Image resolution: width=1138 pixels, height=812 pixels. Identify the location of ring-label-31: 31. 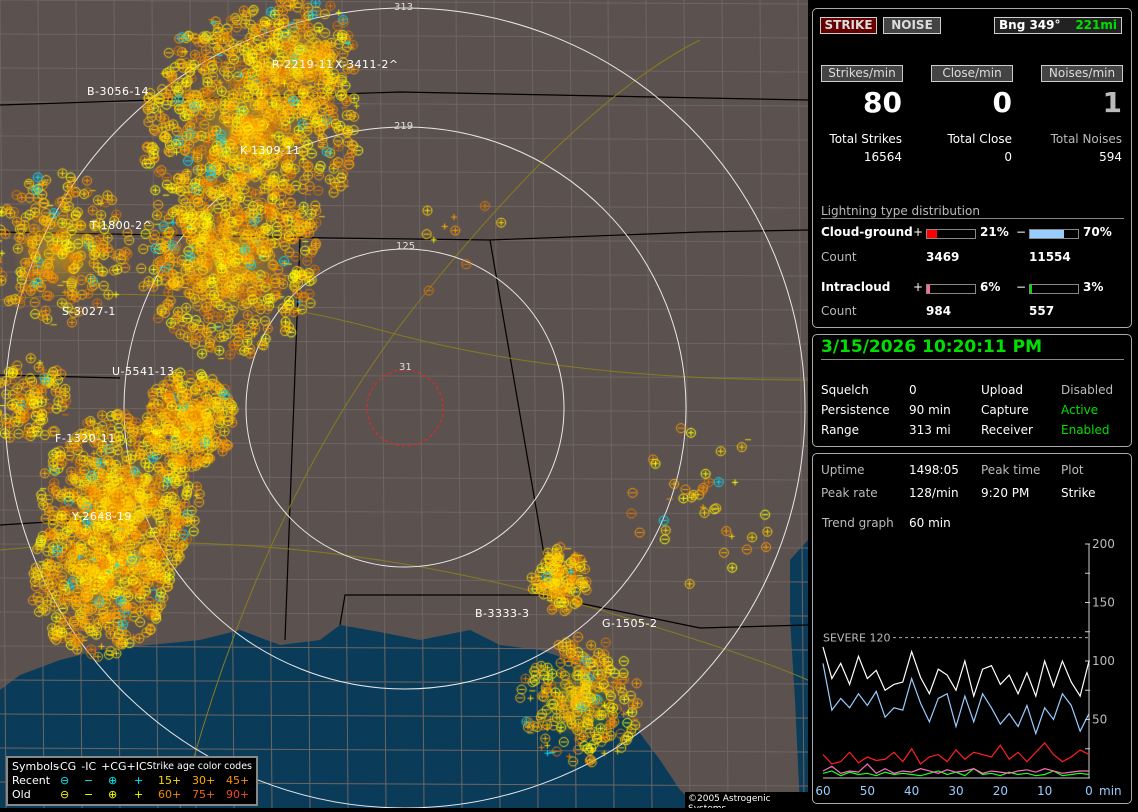
(405, 367).